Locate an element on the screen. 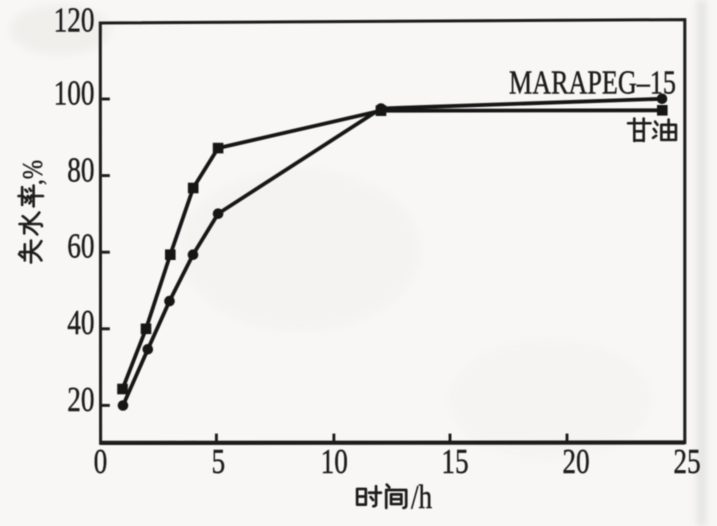 The image size is (717, 526). svg-text: 100 is located at coordinates (74, 92).